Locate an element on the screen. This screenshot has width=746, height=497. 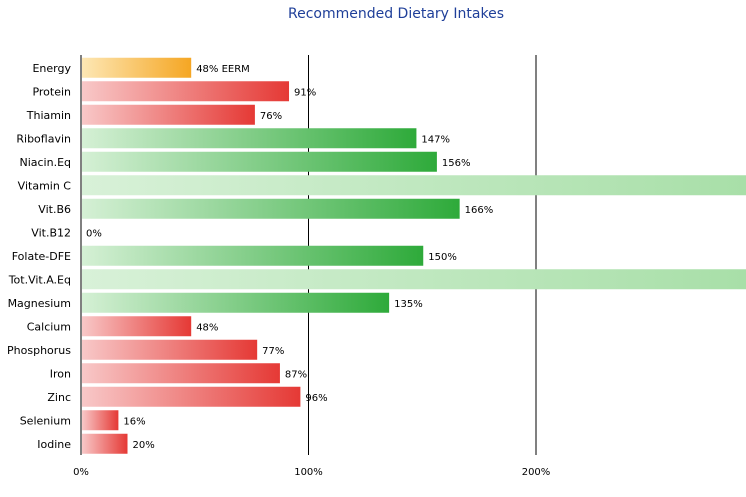
data-label: 77% is located at coordinates (273, 351).